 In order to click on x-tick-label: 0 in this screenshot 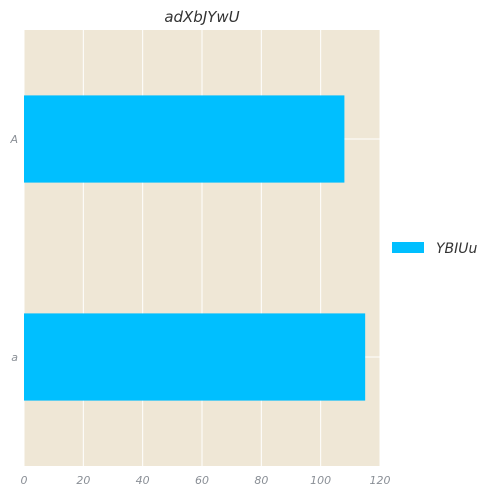, I will do `click(24, 480)`.